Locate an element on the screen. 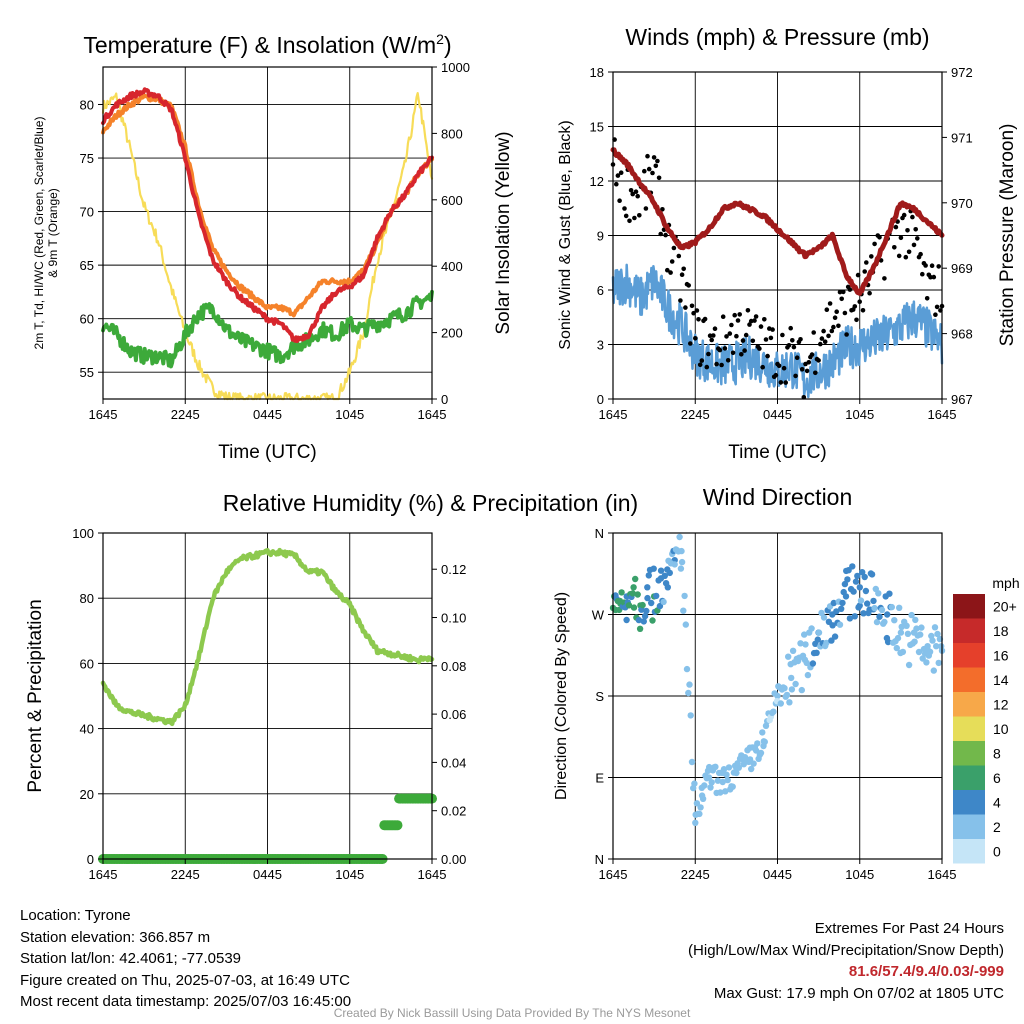 The image size is (1024, 1024). rh-panel-y2tick-label: 0.02 is located at coordinates (453, 811).